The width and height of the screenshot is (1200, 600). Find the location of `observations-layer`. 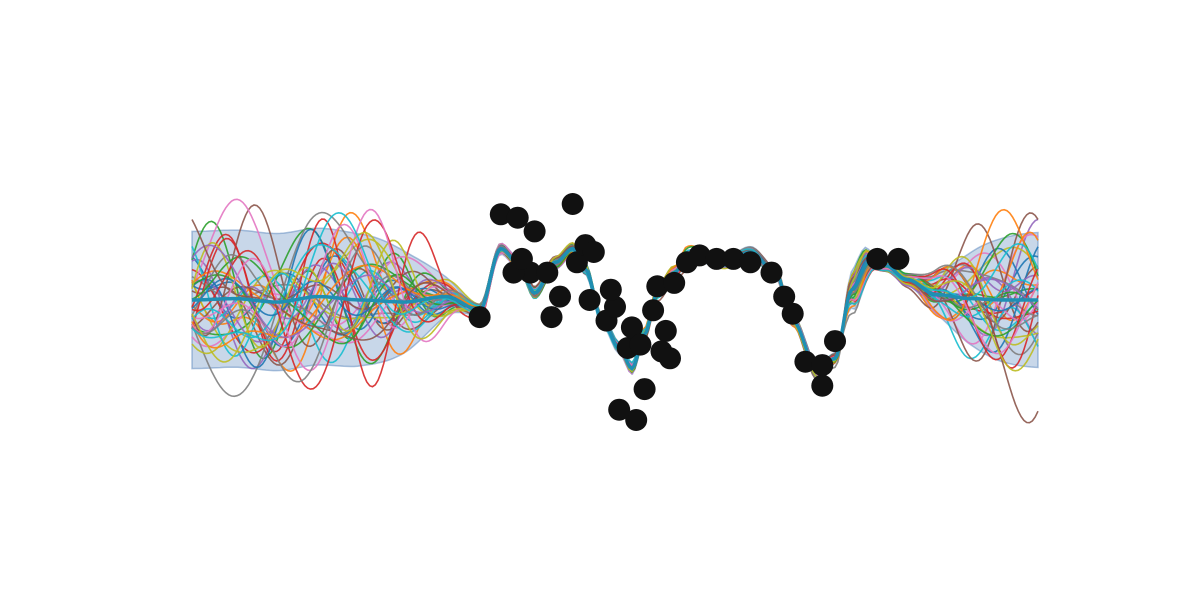

observations-layer is located at coordinates (689, 312).